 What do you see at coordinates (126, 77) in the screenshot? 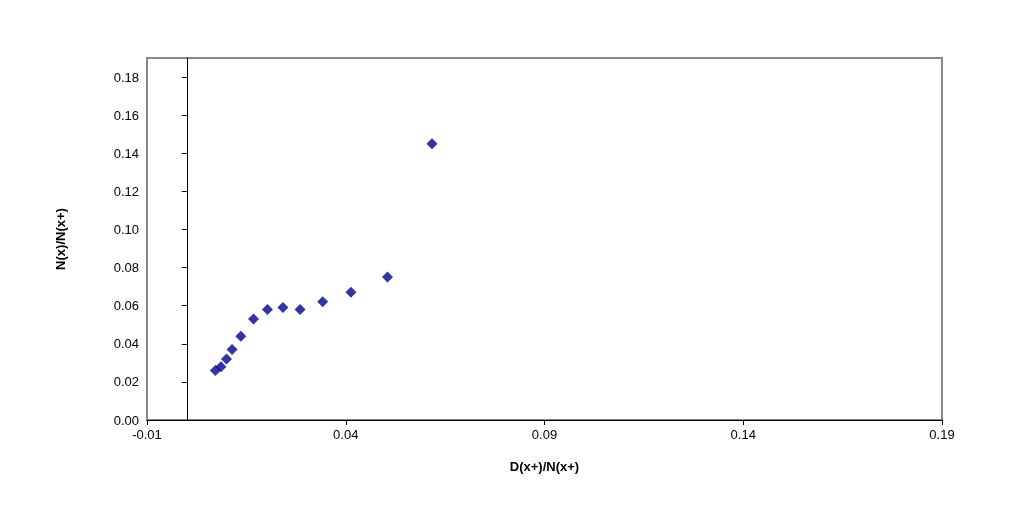
I see `y-tick-label: 0.18` at bounding box center [126, 77].